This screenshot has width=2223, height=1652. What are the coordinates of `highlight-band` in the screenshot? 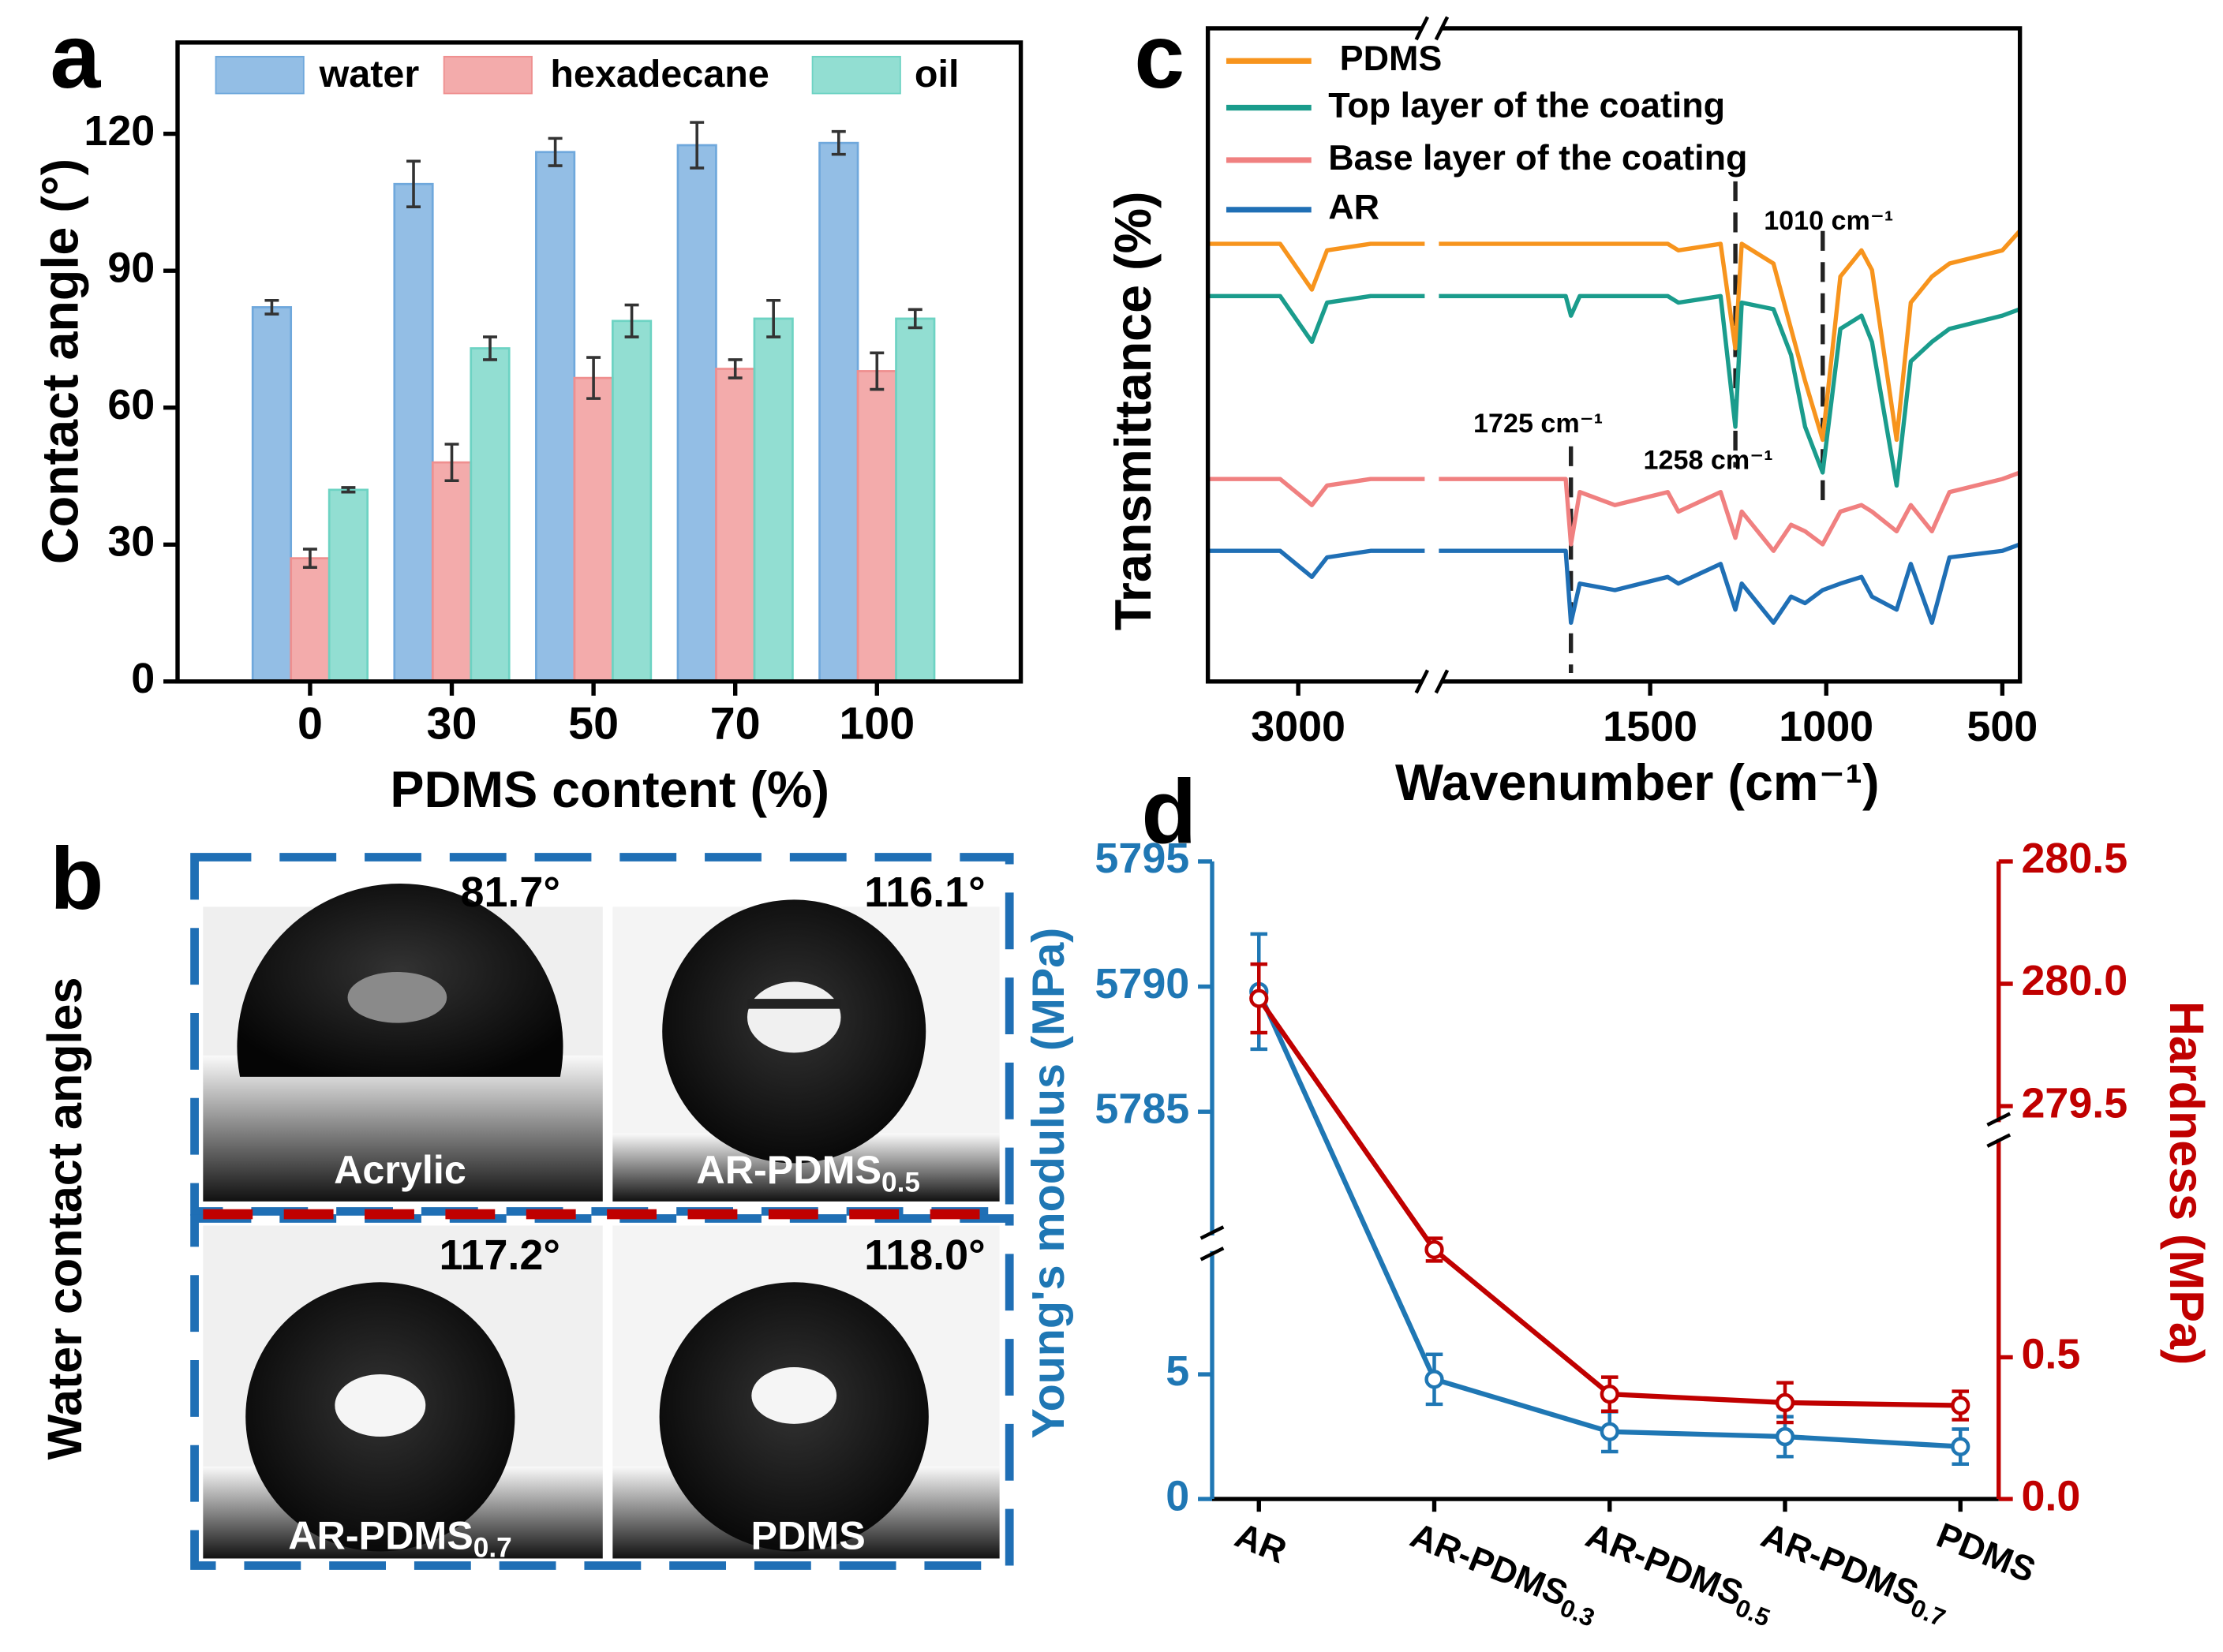 It's located at (794, 1004).